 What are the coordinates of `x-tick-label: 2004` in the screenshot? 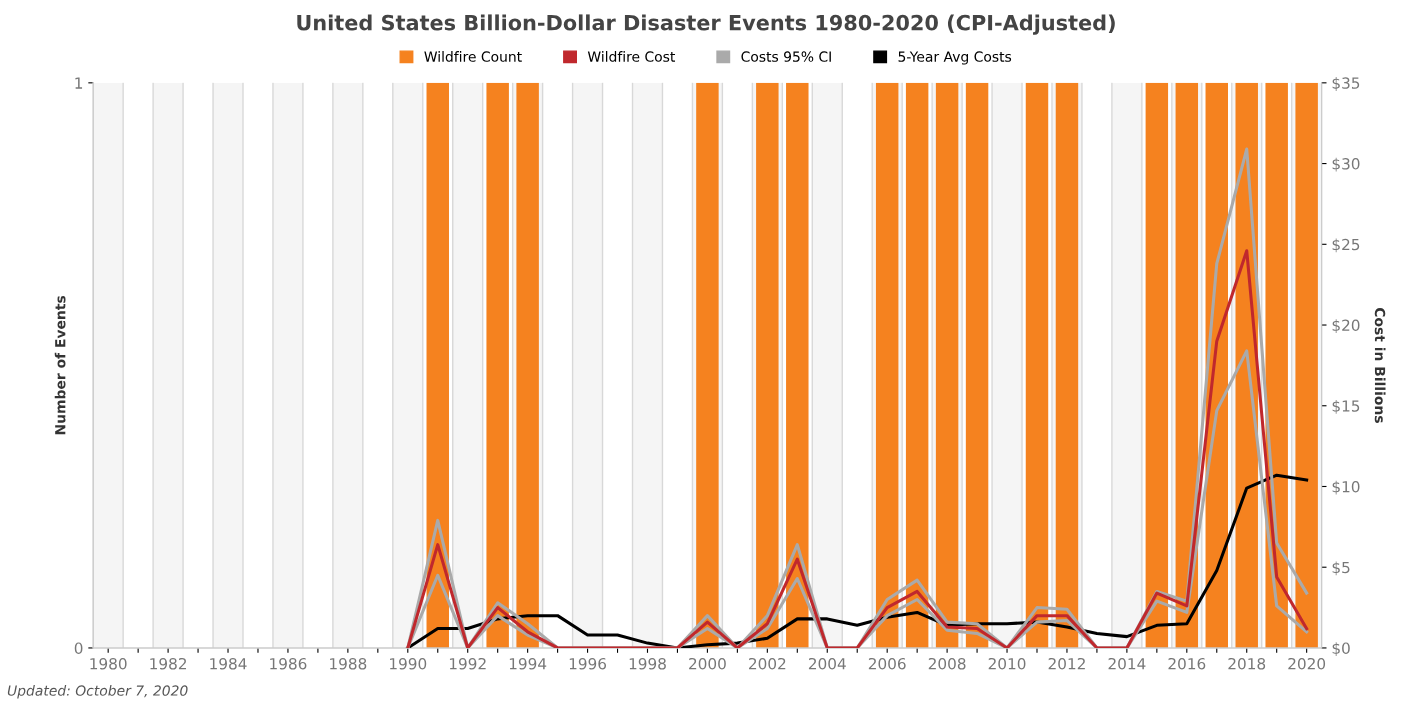 It's located at (827, 663).